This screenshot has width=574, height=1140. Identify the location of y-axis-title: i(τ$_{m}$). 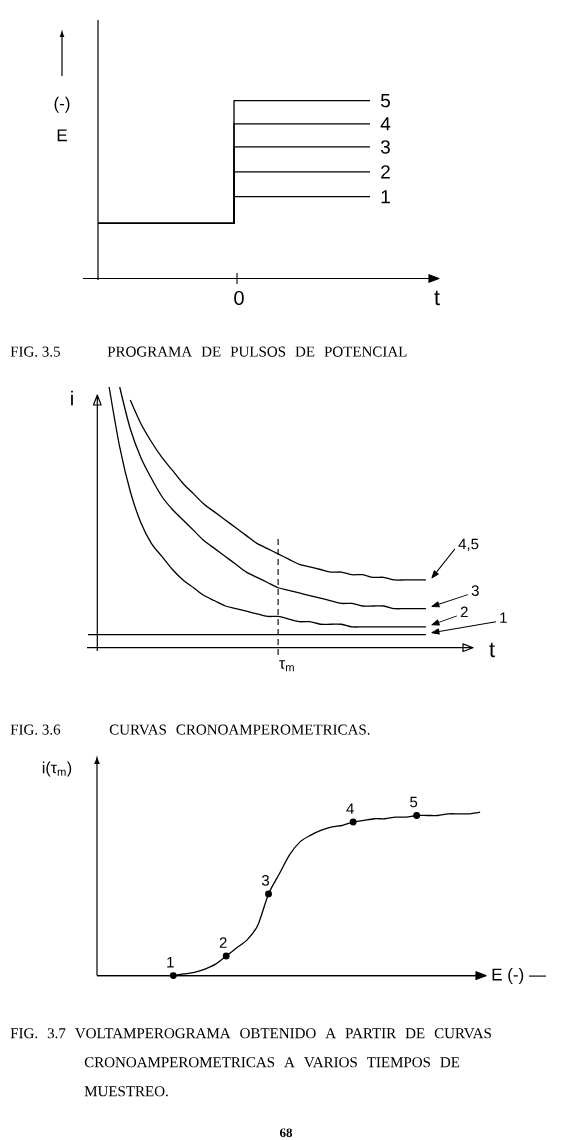
(57, 769).